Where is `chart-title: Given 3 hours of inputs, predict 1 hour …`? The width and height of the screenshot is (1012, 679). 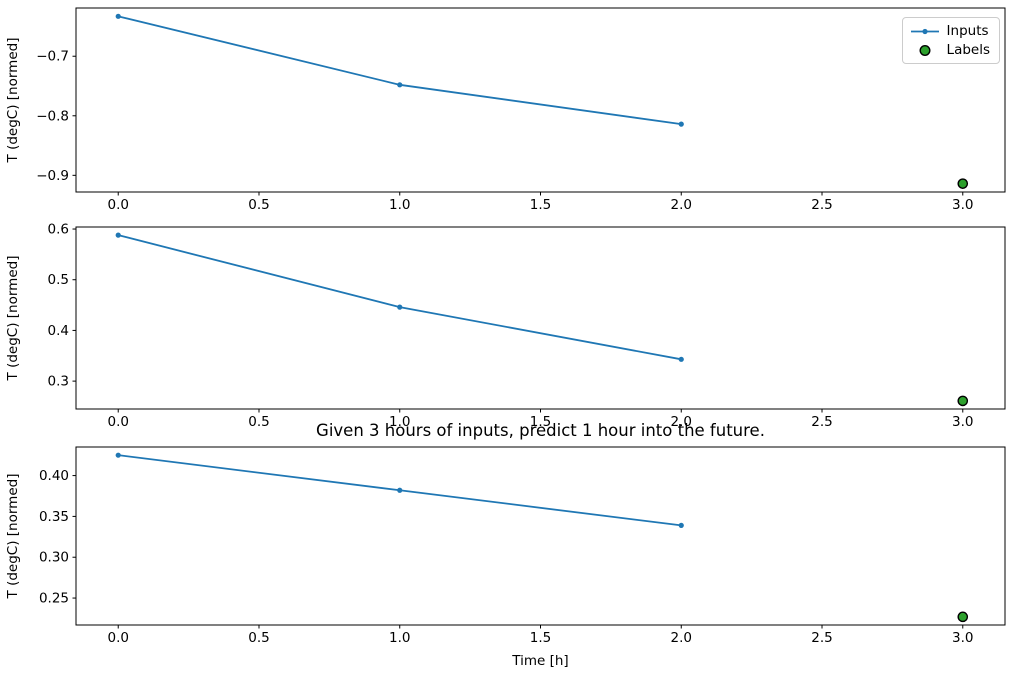 chart-title: Given 3 hours of inputs, predict 1 hour … is located at coordinates (540, 430).